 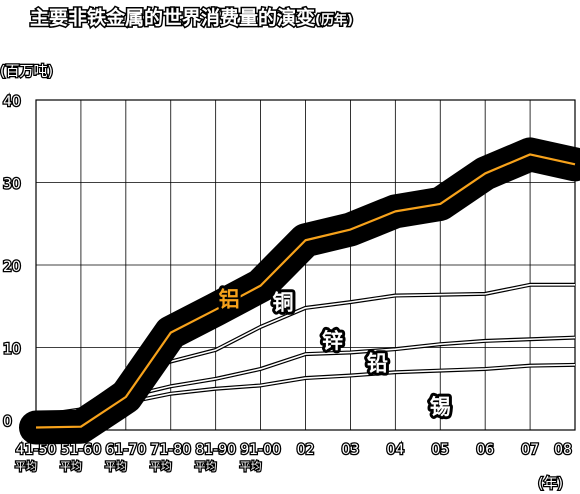 What do you see at coordinates (12, 102) in the screenshot?
I see `y-tick-label: 40` at bounding box center [12, 102].